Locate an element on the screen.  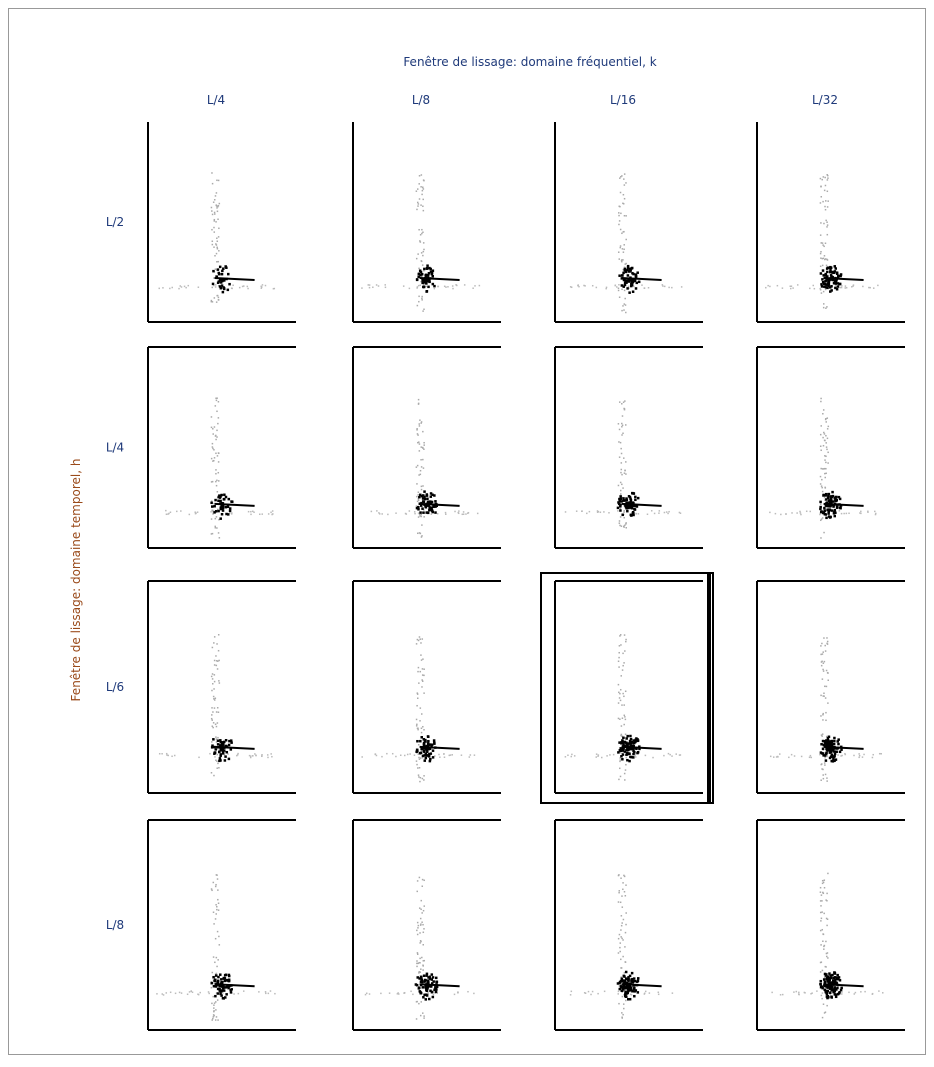
row-label: L/2 is located at coordinates (115, 222).